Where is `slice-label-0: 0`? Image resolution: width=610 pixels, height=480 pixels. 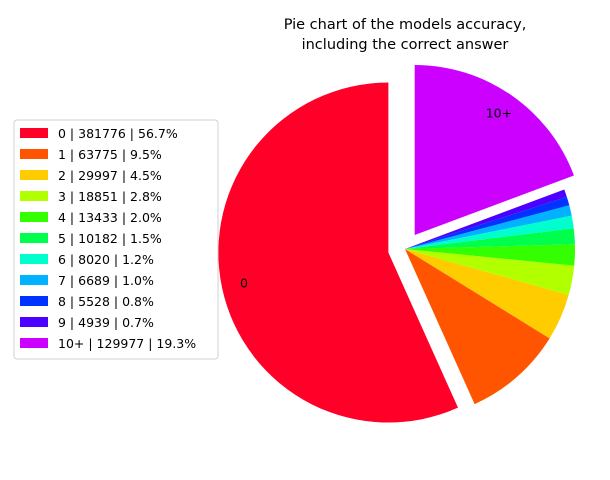
slice-label-0: 0 is located at coordinates (244, 282).